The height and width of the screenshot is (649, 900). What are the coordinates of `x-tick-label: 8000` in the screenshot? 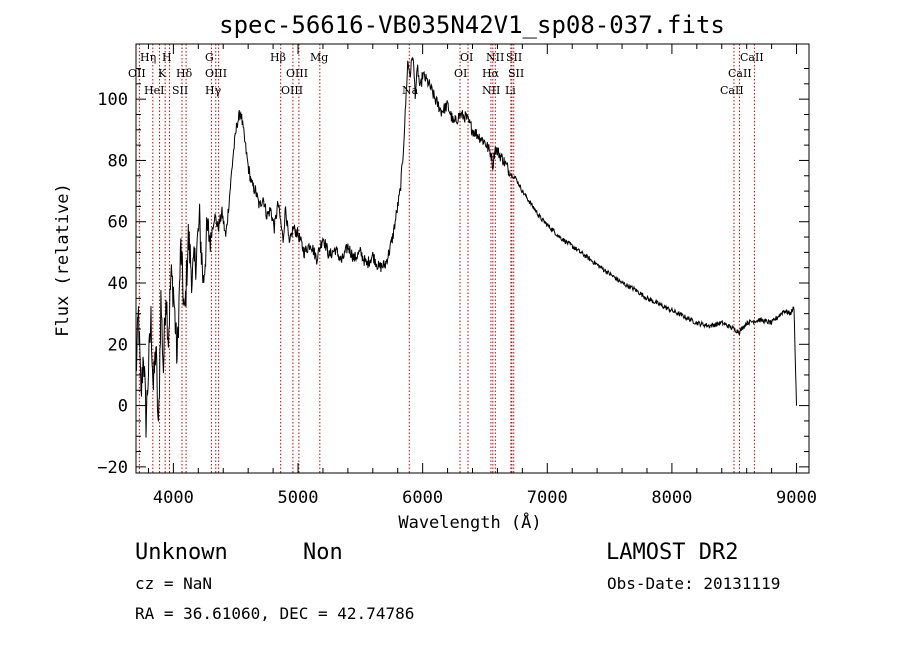 It's located at (671, 498).